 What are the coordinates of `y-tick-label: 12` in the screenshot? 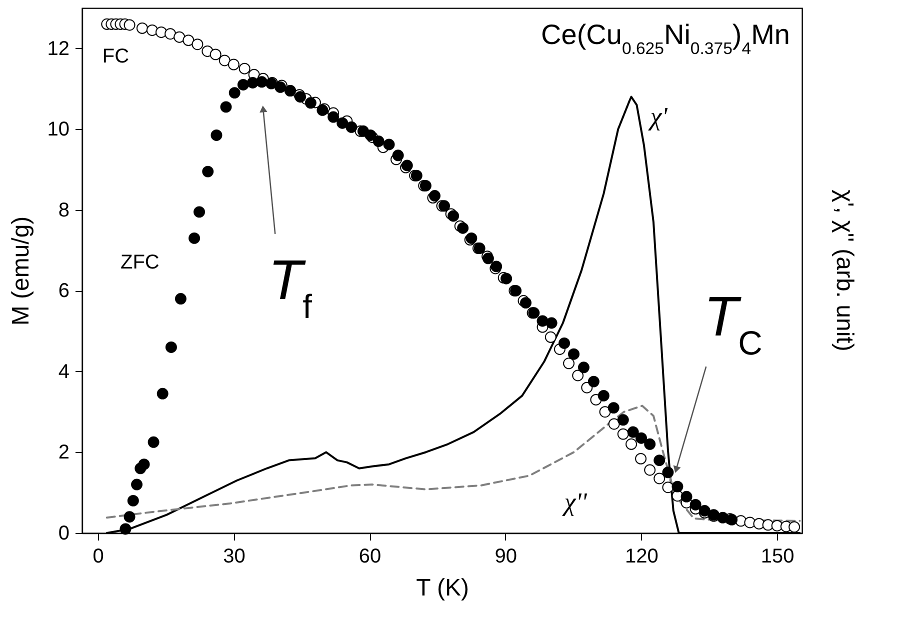 It's located at (58, 49).